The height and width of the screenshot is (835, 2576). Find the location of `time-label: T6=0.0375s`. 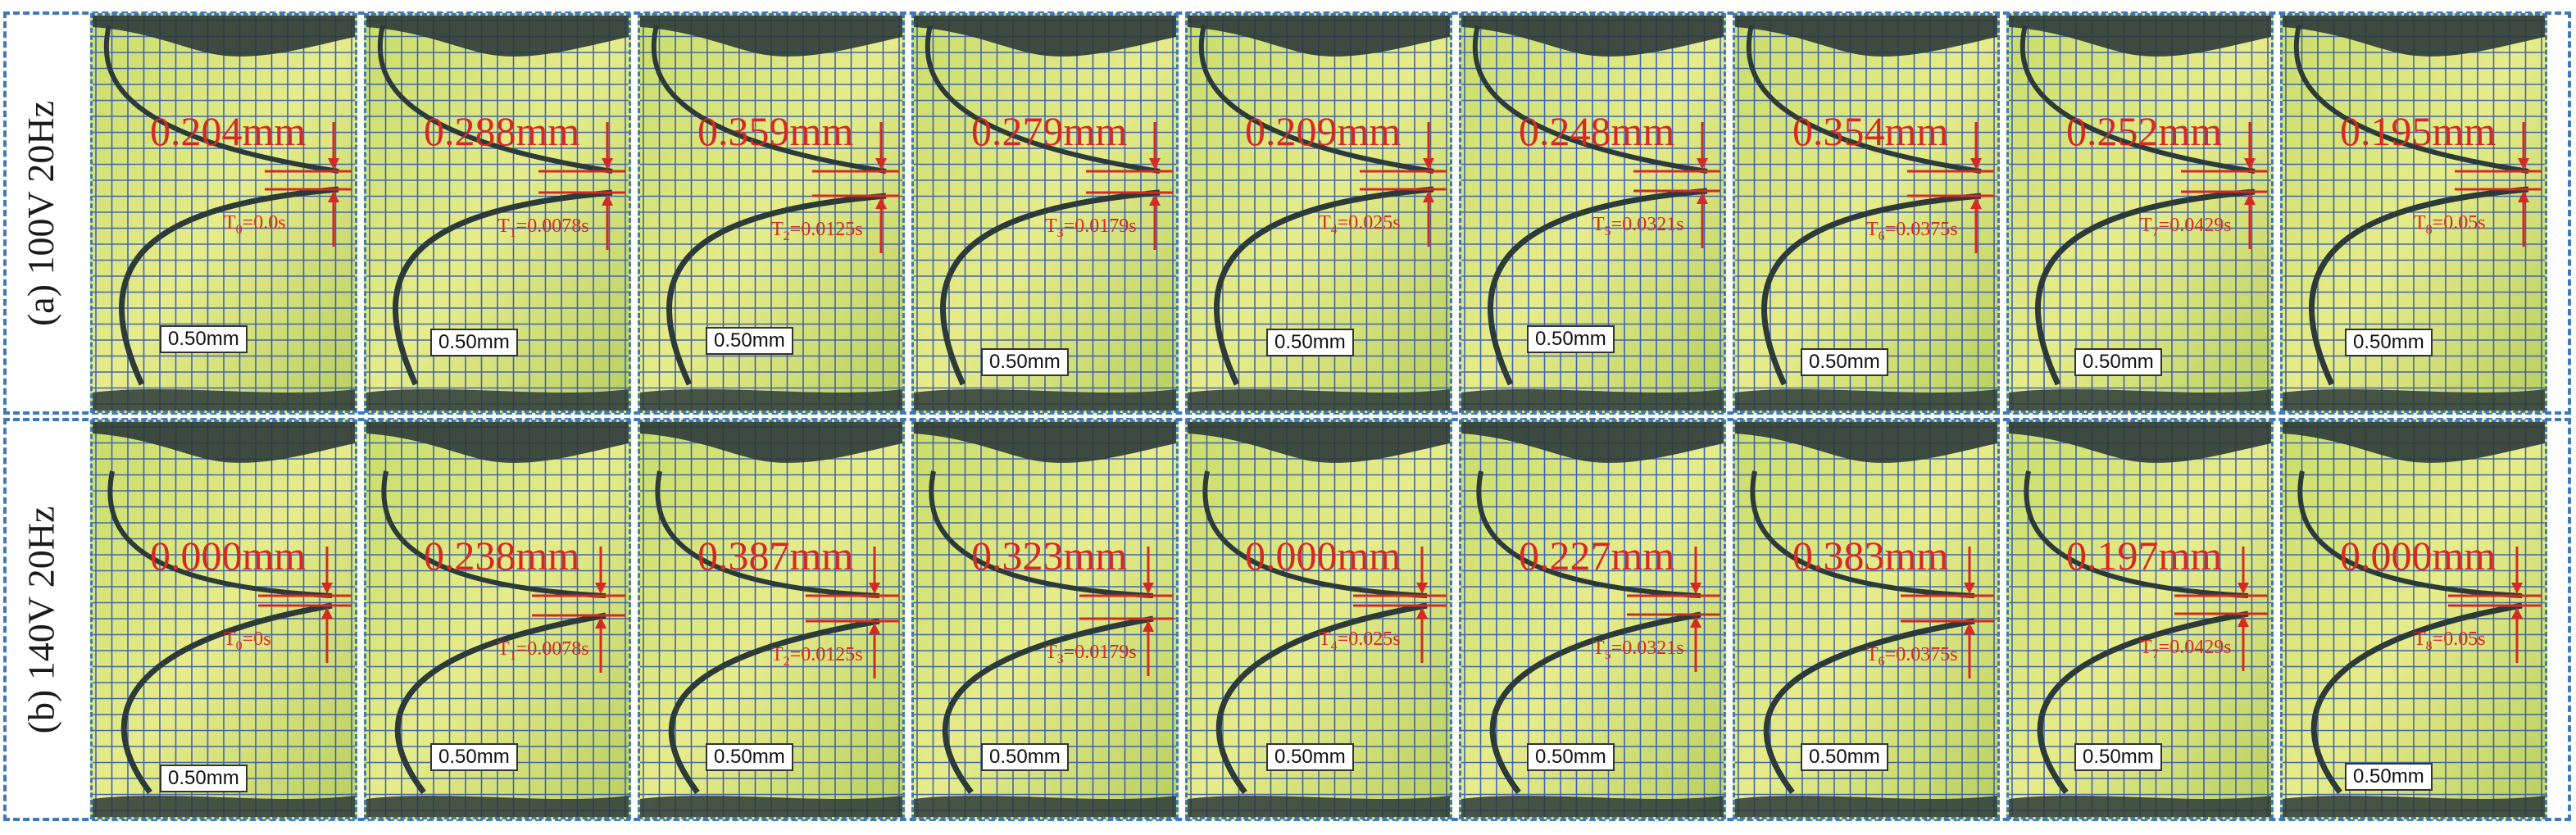

time-label: T6=0.0375s is located at coordinates (1912, 656).